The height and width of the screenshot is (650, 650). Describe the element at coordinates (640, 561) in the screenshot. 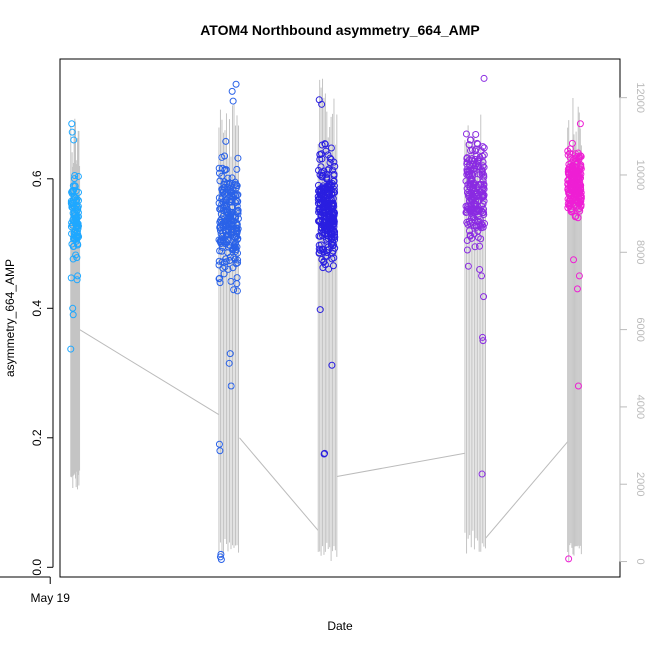

I see `y2-tick-label: 0` at that location.